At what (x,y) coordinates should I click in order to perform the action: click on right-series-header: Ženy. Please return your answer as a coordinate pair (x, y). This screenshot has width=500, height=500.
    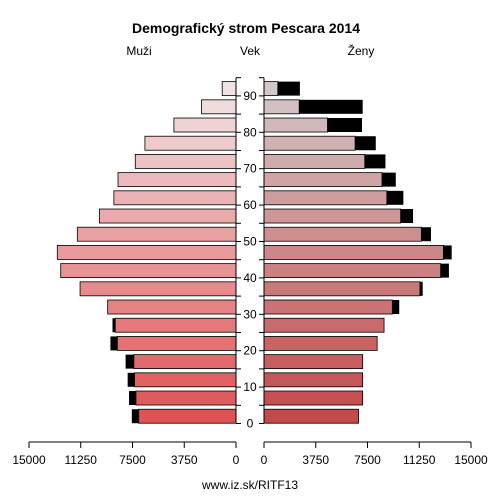
    Looking at the image, I should click on (361, 50).